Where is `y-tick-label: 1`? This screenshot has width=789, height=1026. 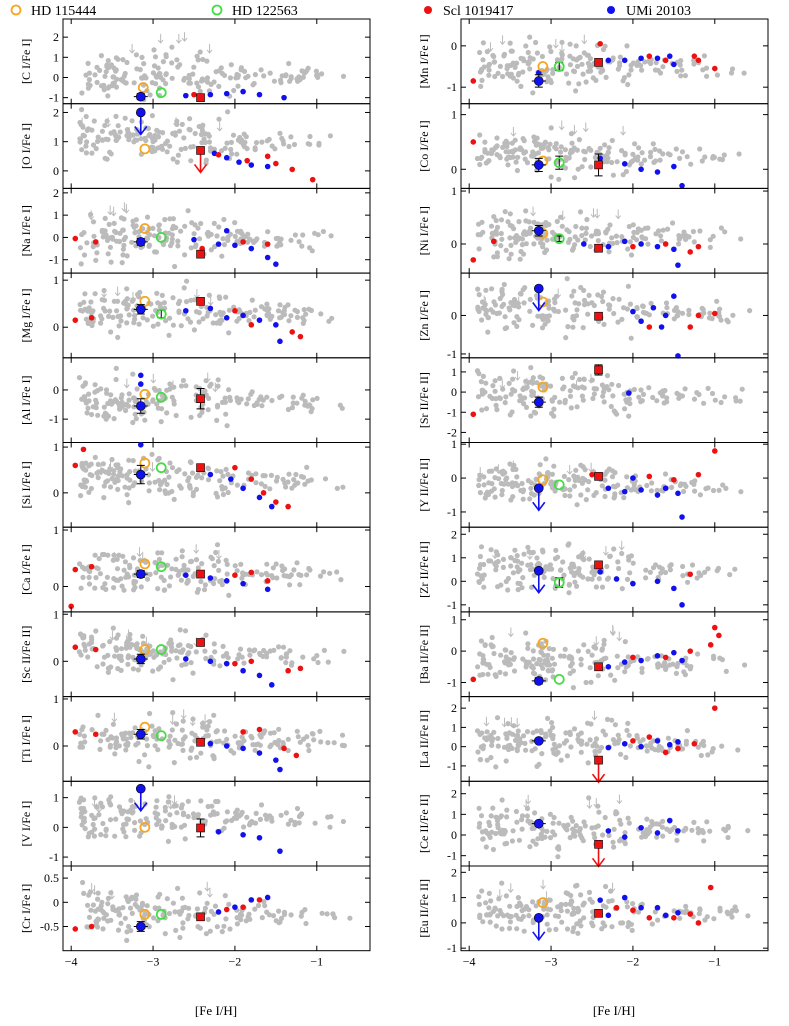 y-tick-label: 1 is located at coordinates (454, 115).